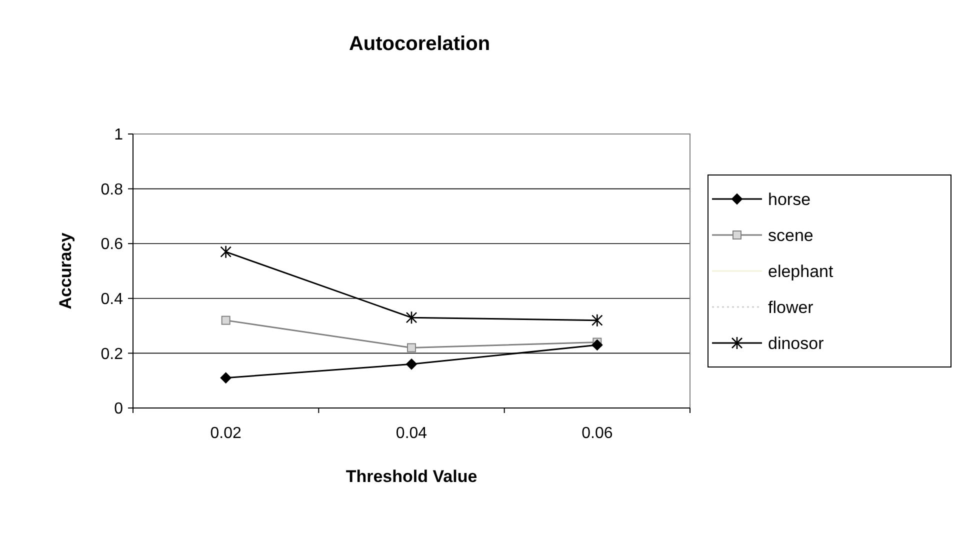  I want to click on y-tick-label: 0, so click(119, 409).